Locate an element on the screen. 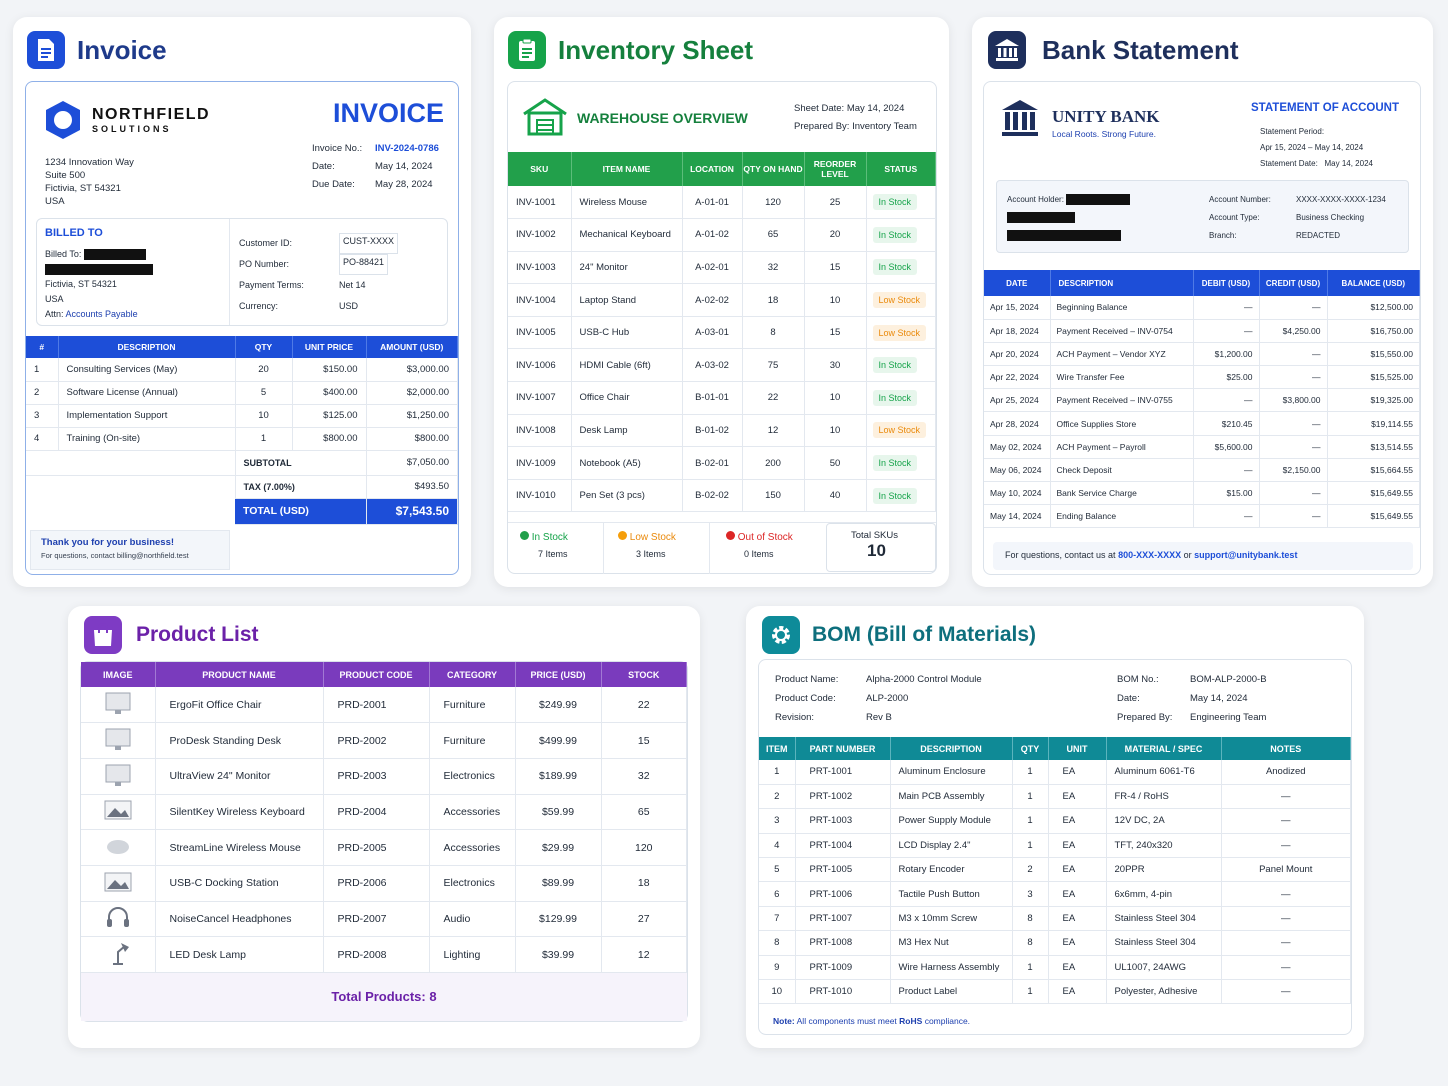 This screenshot has height=1086, width=1448. cell: $800.00 is located at coordinates (329, 439).